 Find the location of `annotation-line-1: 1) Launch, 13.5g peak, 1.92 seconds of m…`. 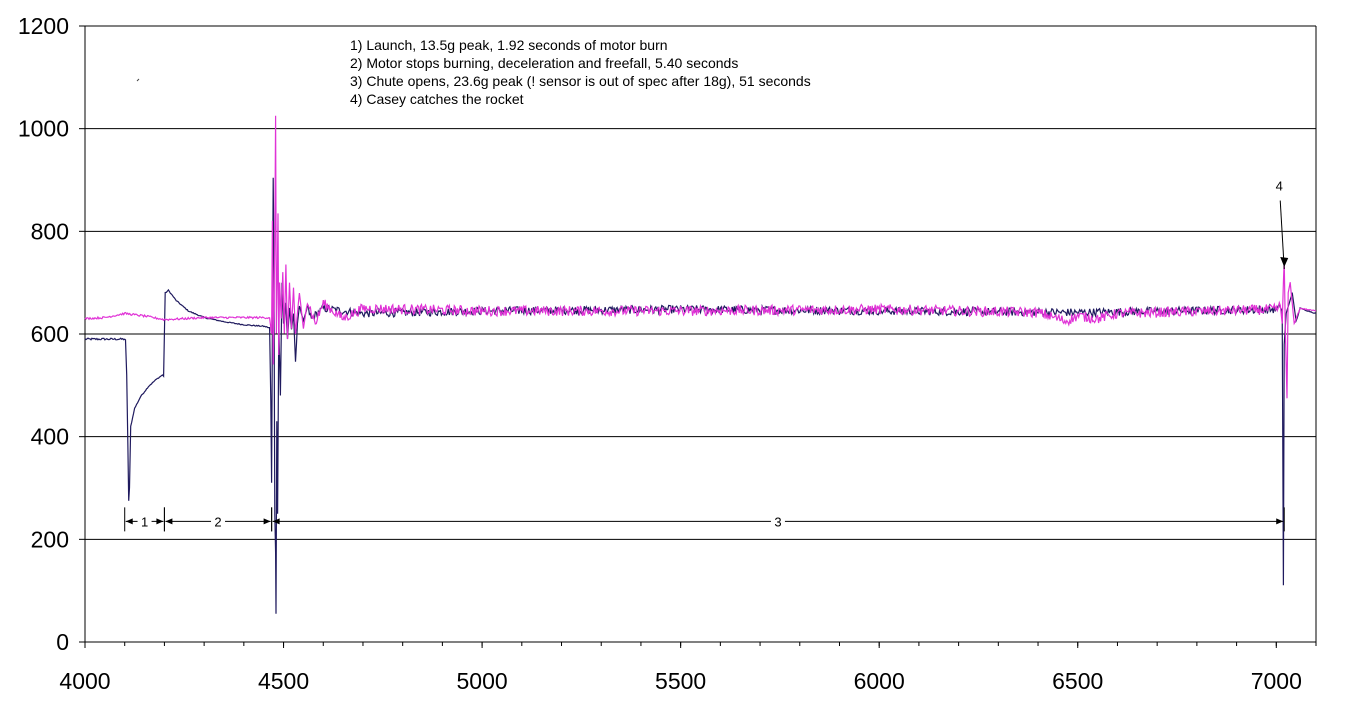

annotation-line-1: 1) Launch, 13.5g peak, 1.92 seconds of m… is located at coordinates (509, 45).